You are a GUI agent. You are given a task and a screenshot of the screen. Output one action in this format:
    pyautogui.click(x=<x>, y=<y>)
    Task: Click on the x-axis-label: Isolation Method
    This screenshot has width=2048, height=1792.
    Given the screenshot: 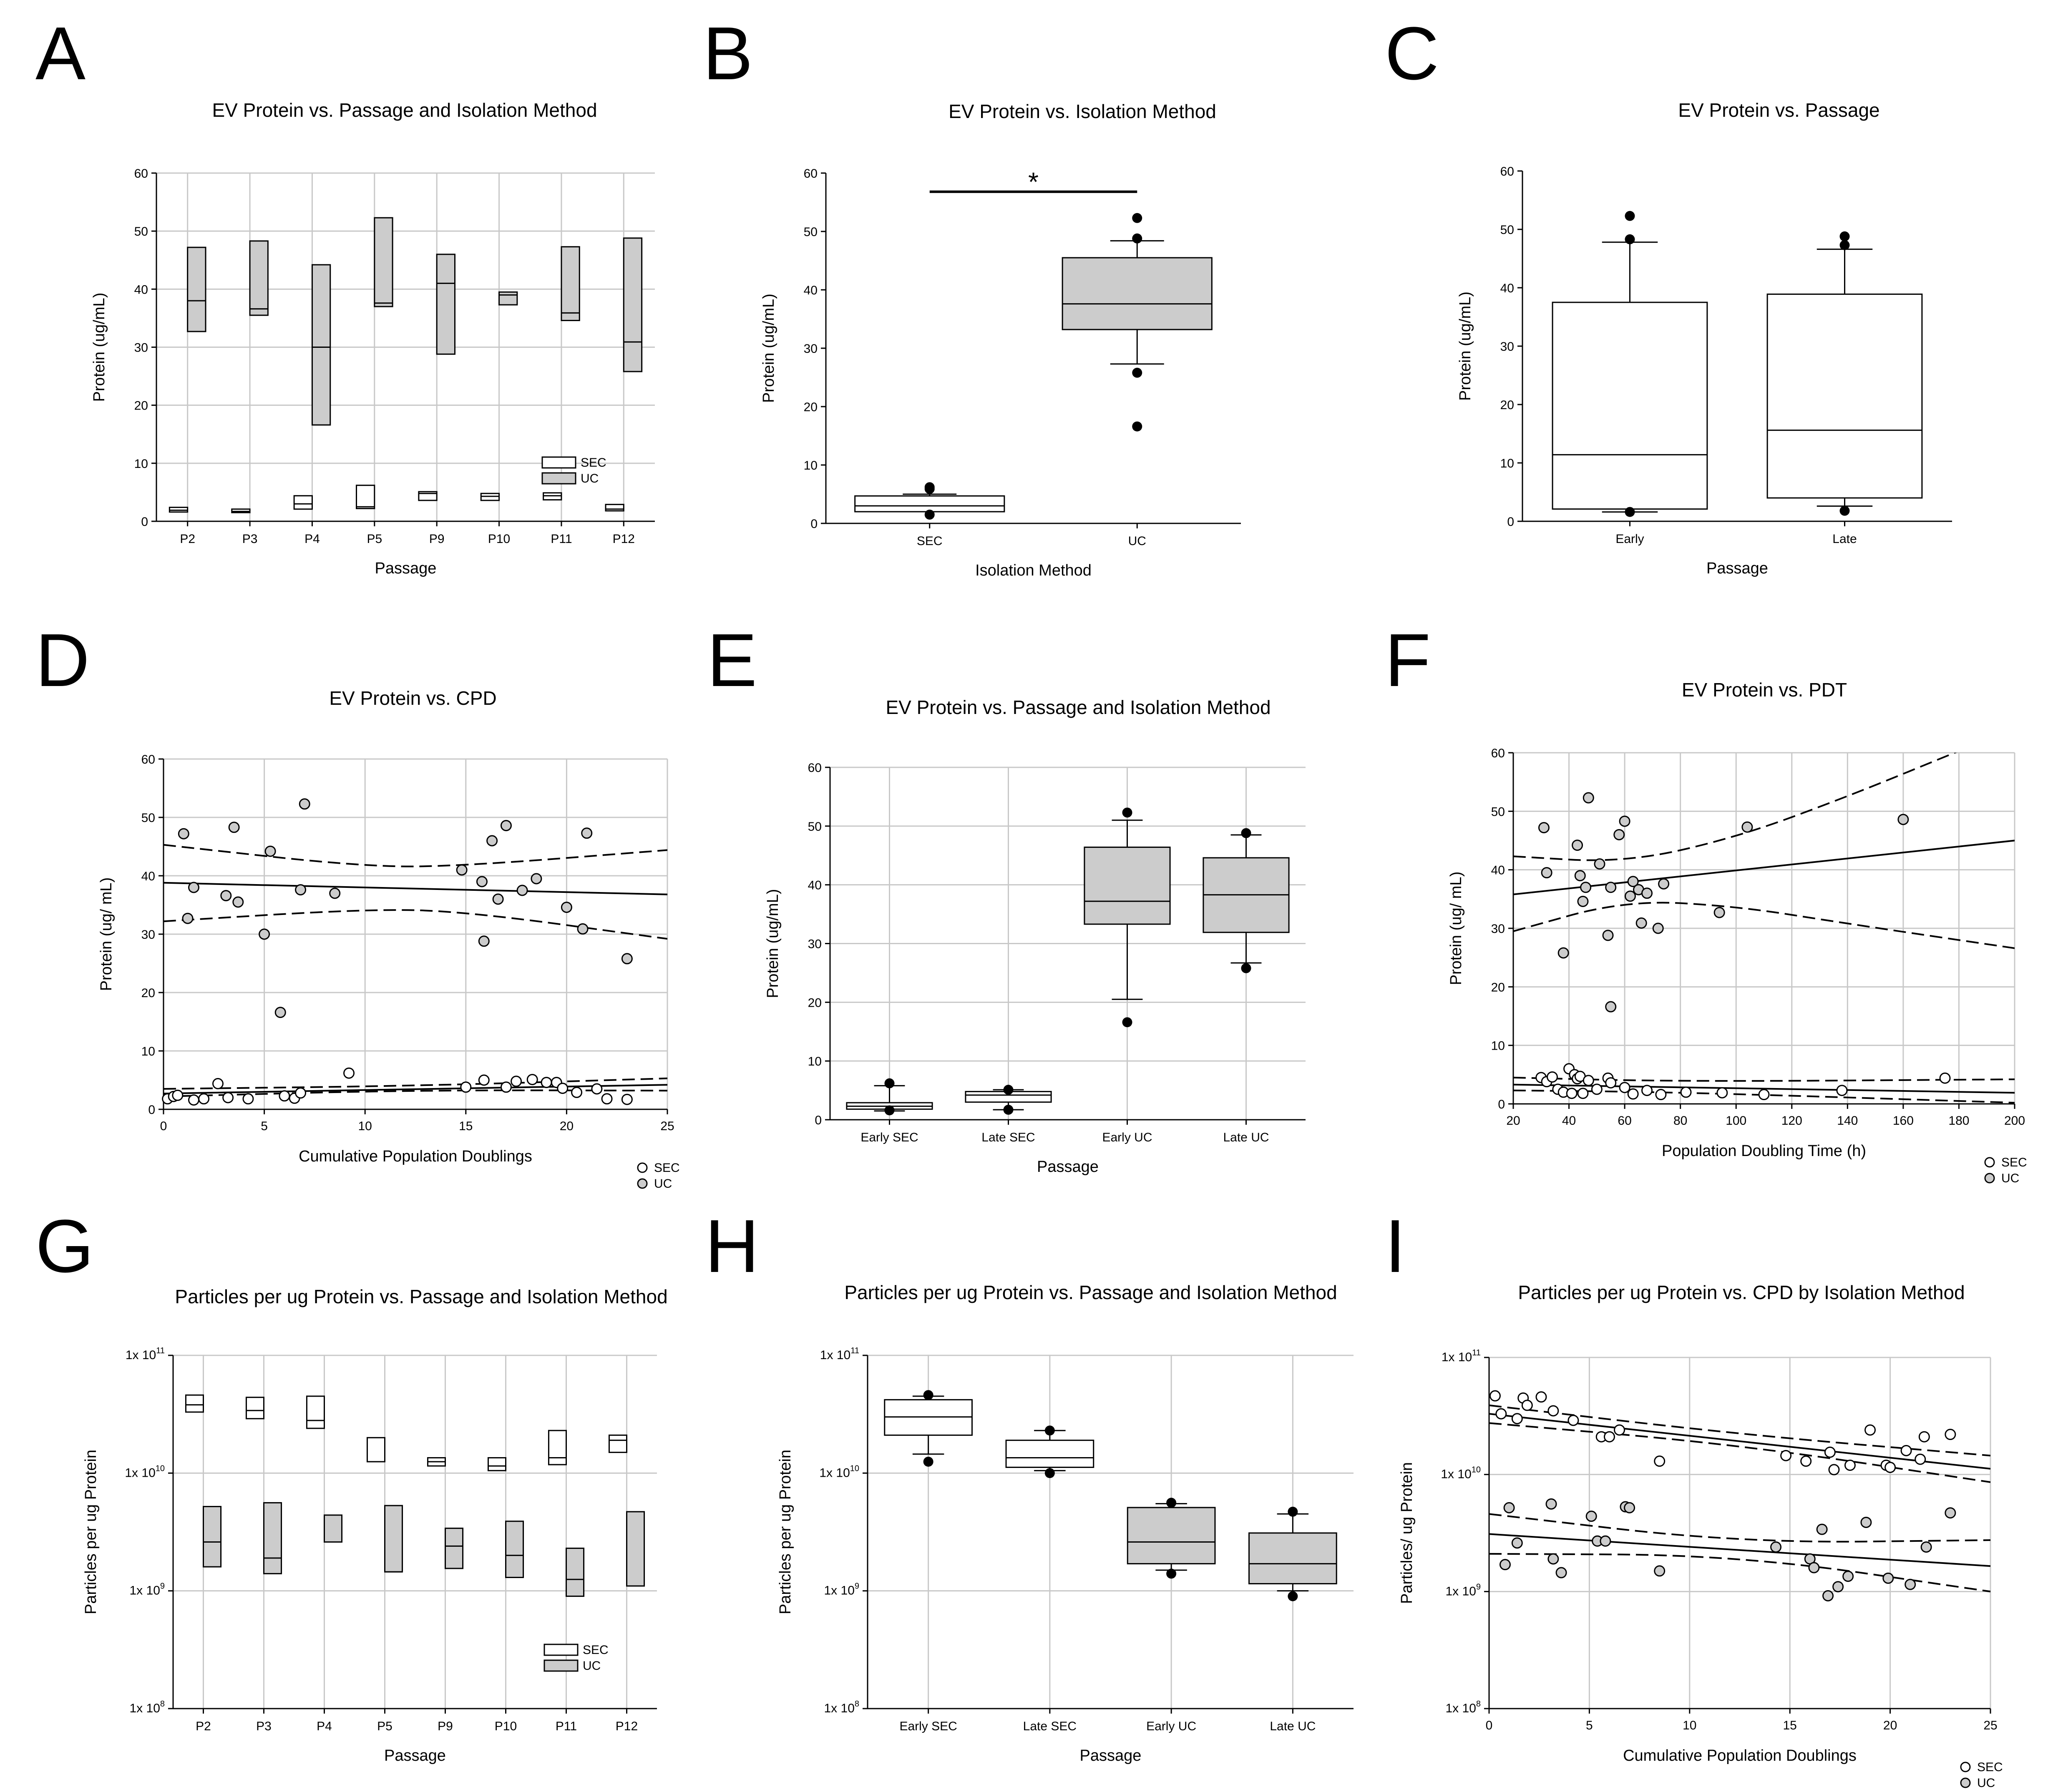 What is the action you would take?
    pyautogui.click(x=1033, y=570)
    